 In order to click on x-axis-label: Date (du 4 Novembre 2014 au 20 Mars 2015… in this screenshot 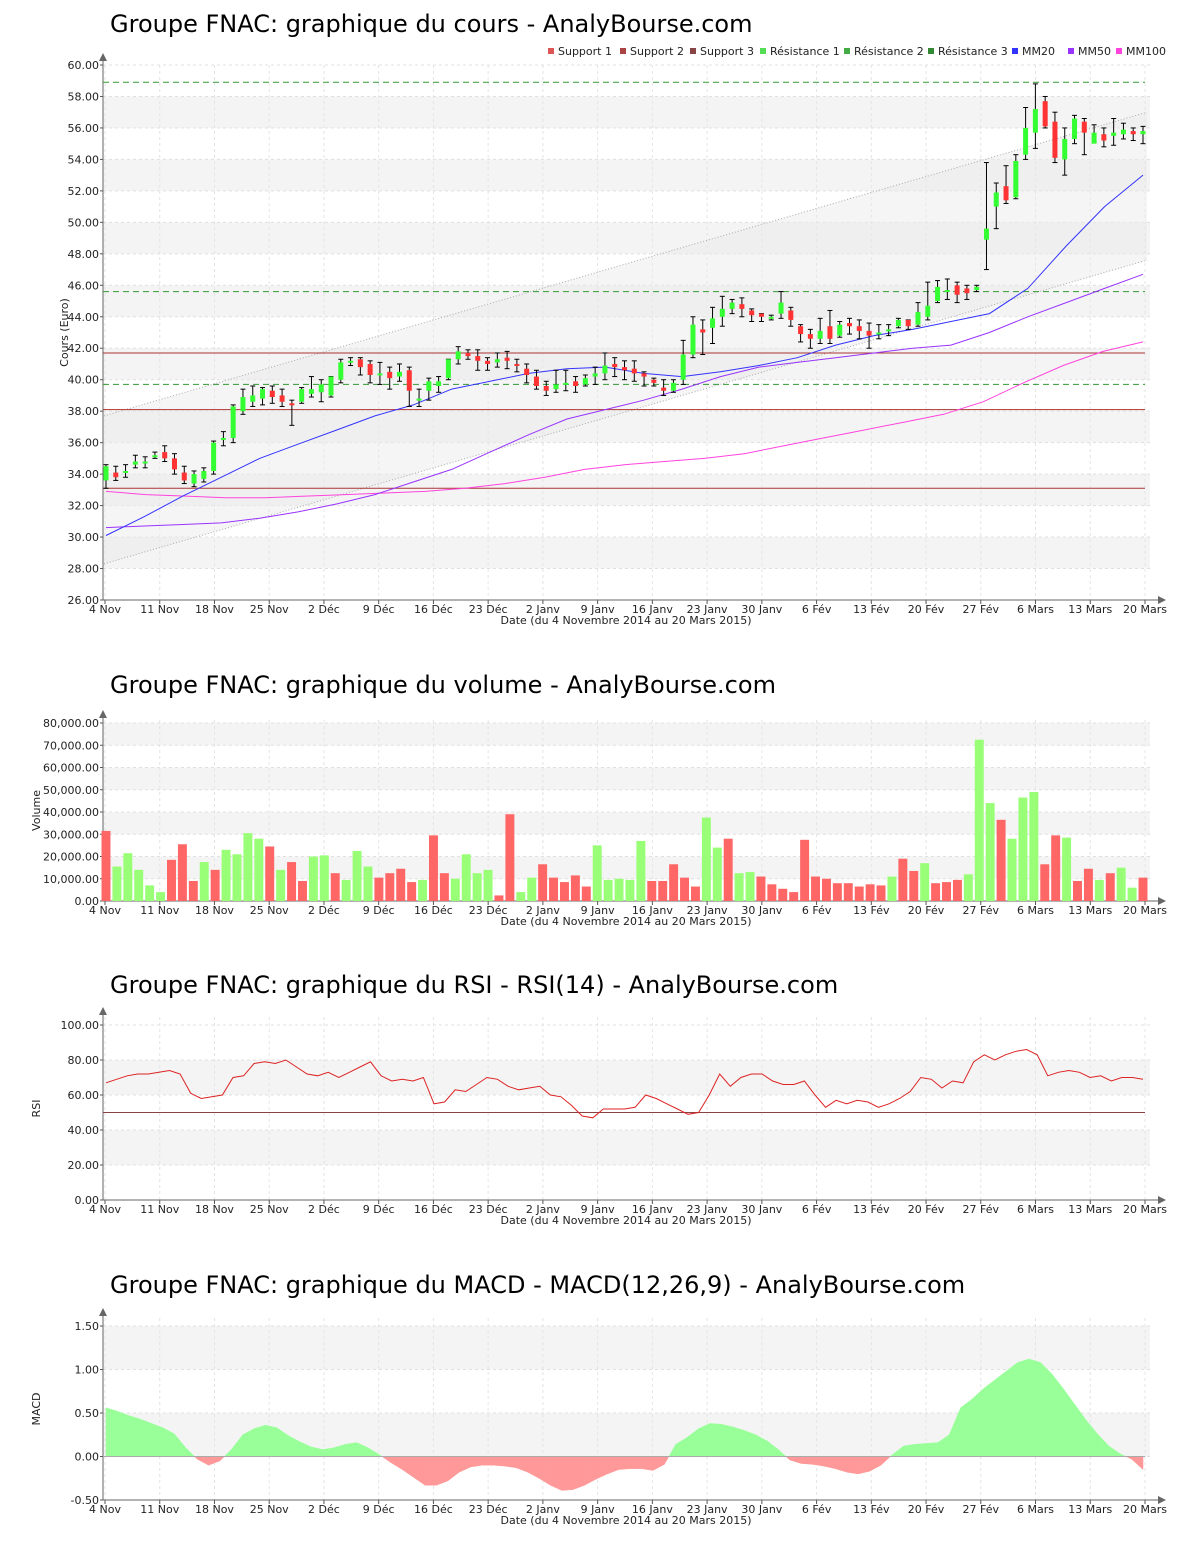, I will do `click(626, 1220)`.